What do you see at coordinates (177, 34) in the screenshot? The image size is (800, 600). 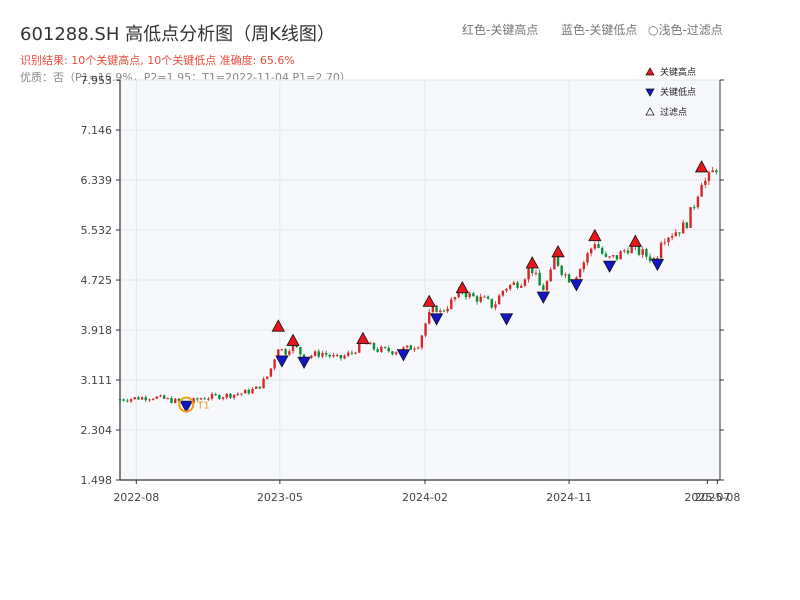 I see `chart-title: 601288.SH 高低点分析图（周K线图）` at bounding box center [177, 34].